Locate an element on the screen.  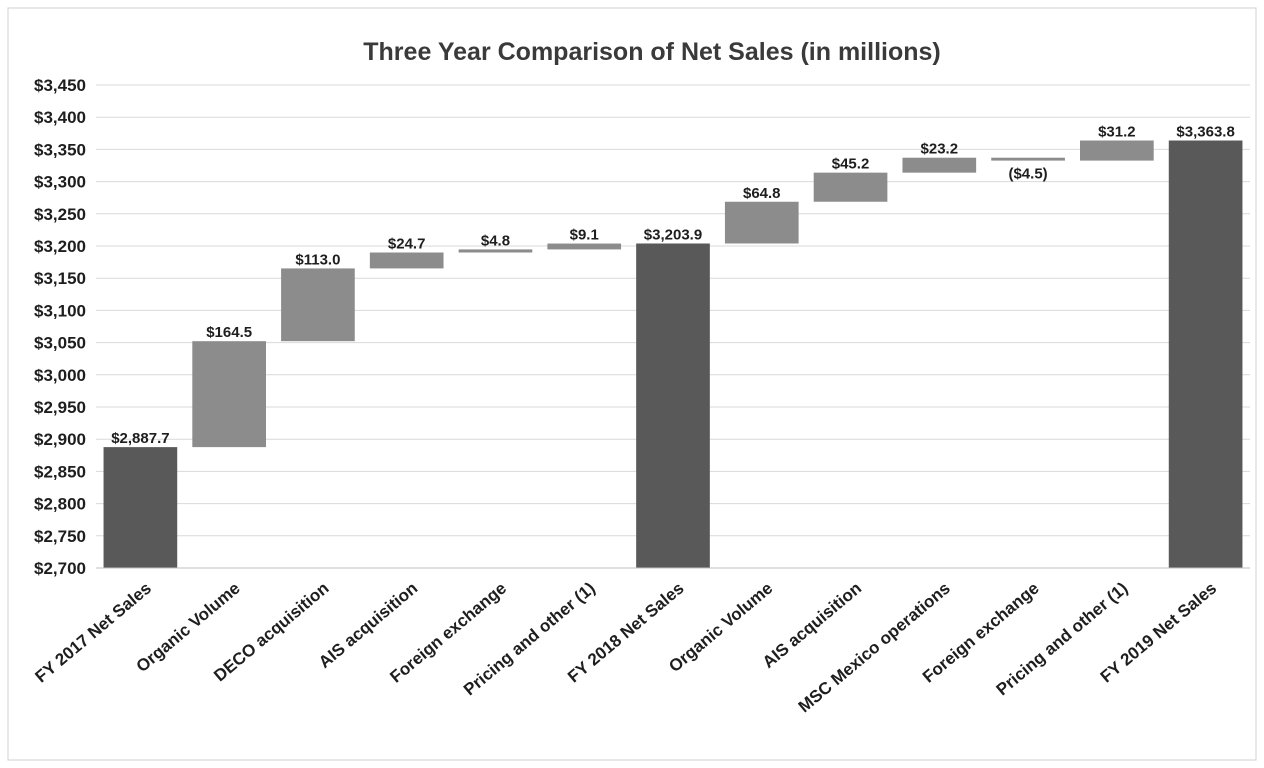
data-label: $2,887.7 is located at coordinates (140, 438).